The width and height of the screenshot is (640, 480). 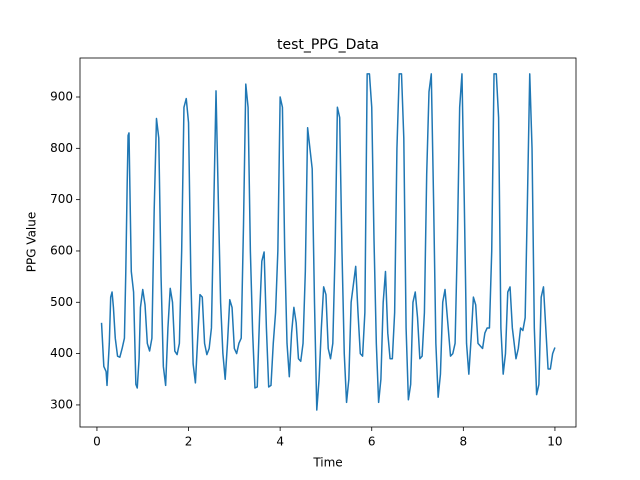 What do you see at coordinates (61, 404) in the screenshot?
I see `y-tick-label: 300` at bounding box center [61, 404].